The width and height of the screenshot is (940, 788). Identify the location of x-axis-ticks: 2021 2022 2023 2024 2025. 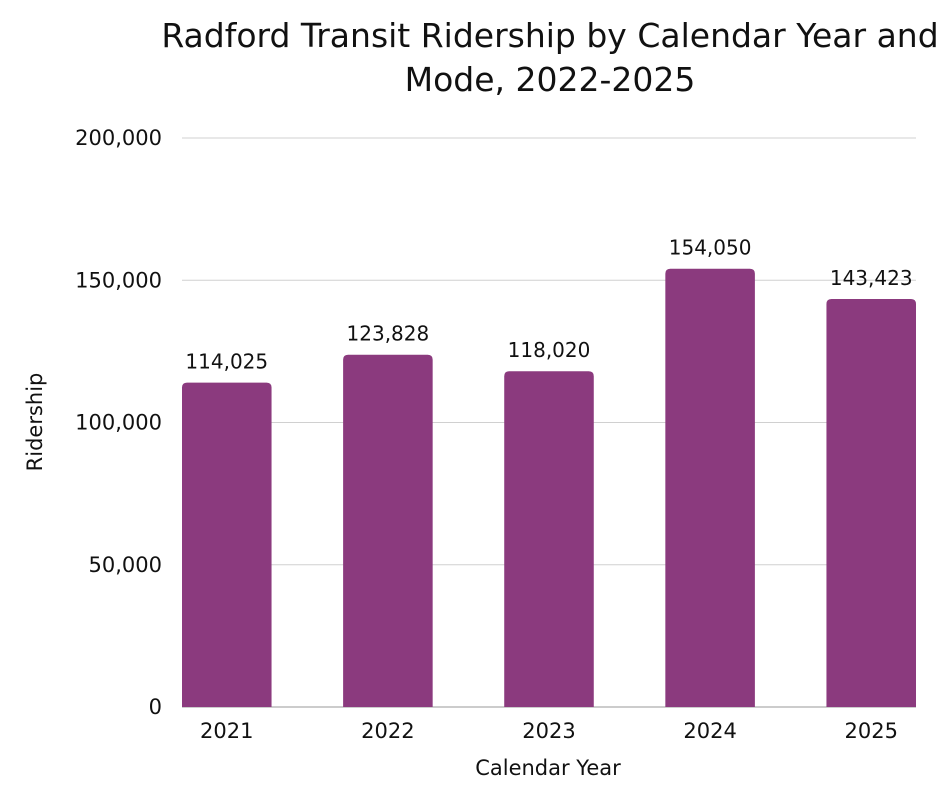
(549, 731).